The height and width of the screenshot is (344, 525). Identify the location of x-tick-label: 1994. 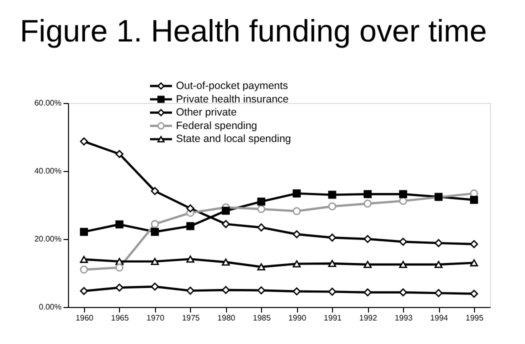
(439, 318).